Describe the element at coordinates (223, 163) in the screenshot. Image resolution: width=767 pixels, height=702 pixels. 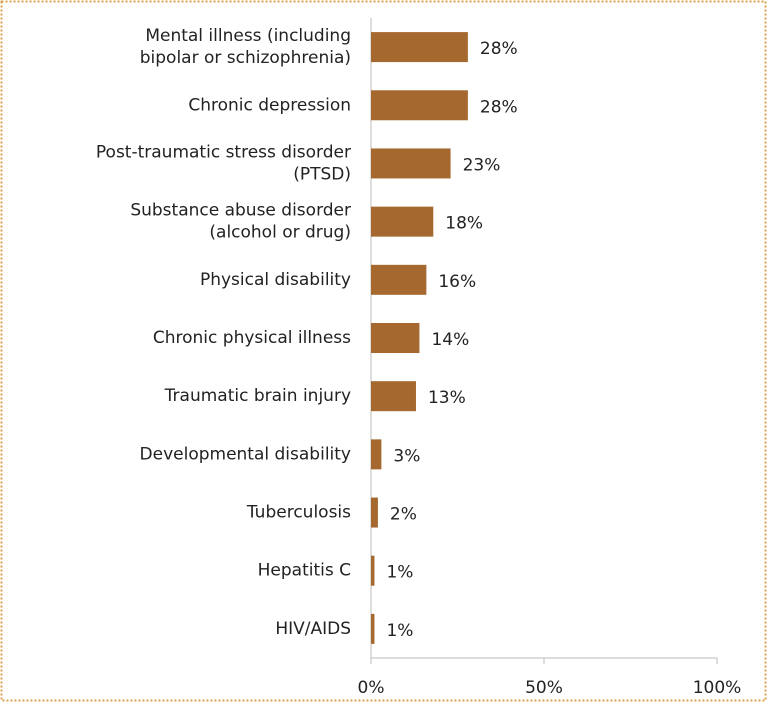
I see `y-tick-label: Post-traumatic stress disorder (PTSD)` at that location.